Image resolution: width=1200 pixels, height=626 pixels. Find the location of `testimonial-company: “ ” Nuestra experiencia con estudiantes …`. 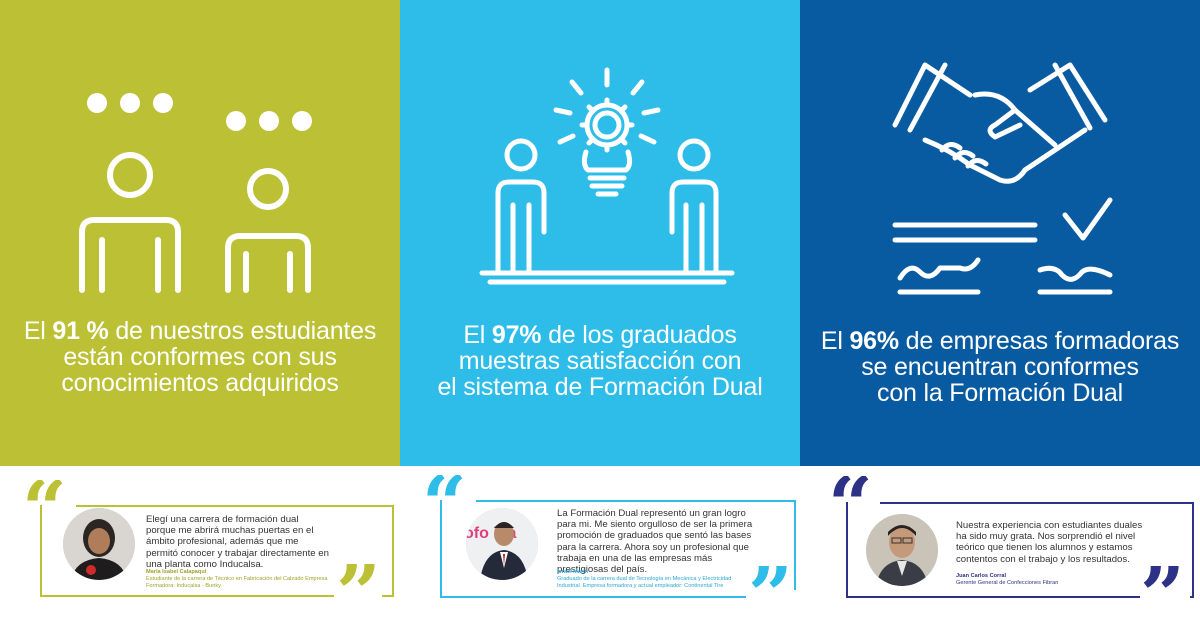

testimonial-company: “ ” Nuestra experiencia con estudiantes … is located at coordinates (1000, 548).